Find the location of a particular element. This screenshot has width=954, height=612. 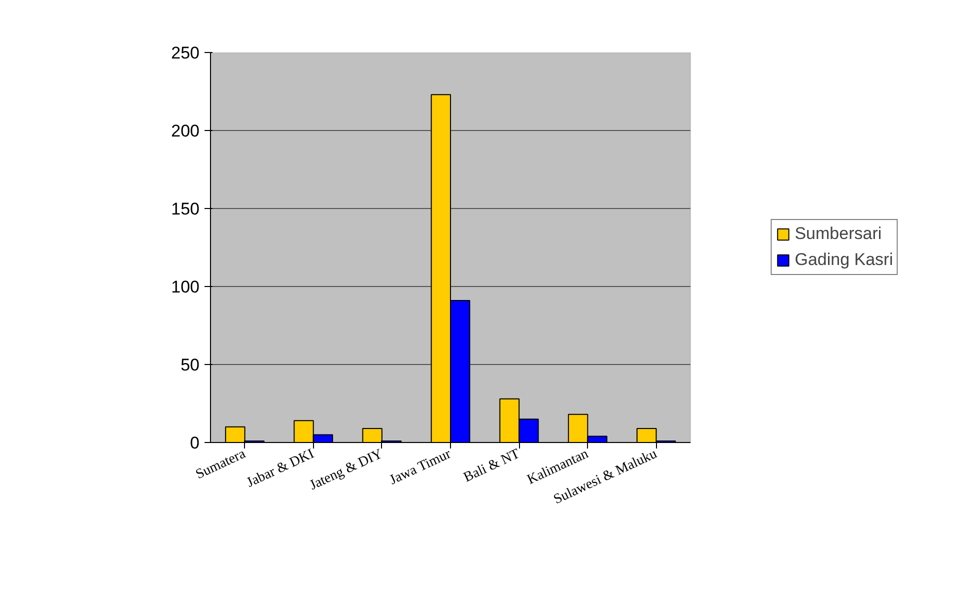

y-tick-label: 50 is located at coordinates (190, 365).